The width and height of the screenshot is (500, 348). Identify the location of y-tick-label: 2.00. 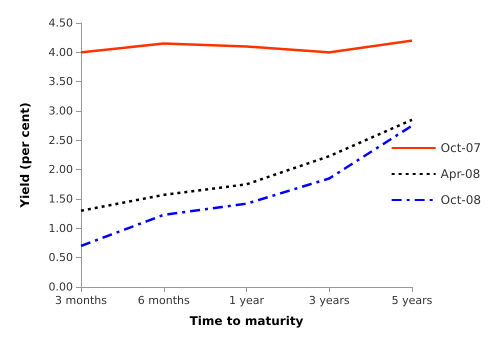
(60, 169).